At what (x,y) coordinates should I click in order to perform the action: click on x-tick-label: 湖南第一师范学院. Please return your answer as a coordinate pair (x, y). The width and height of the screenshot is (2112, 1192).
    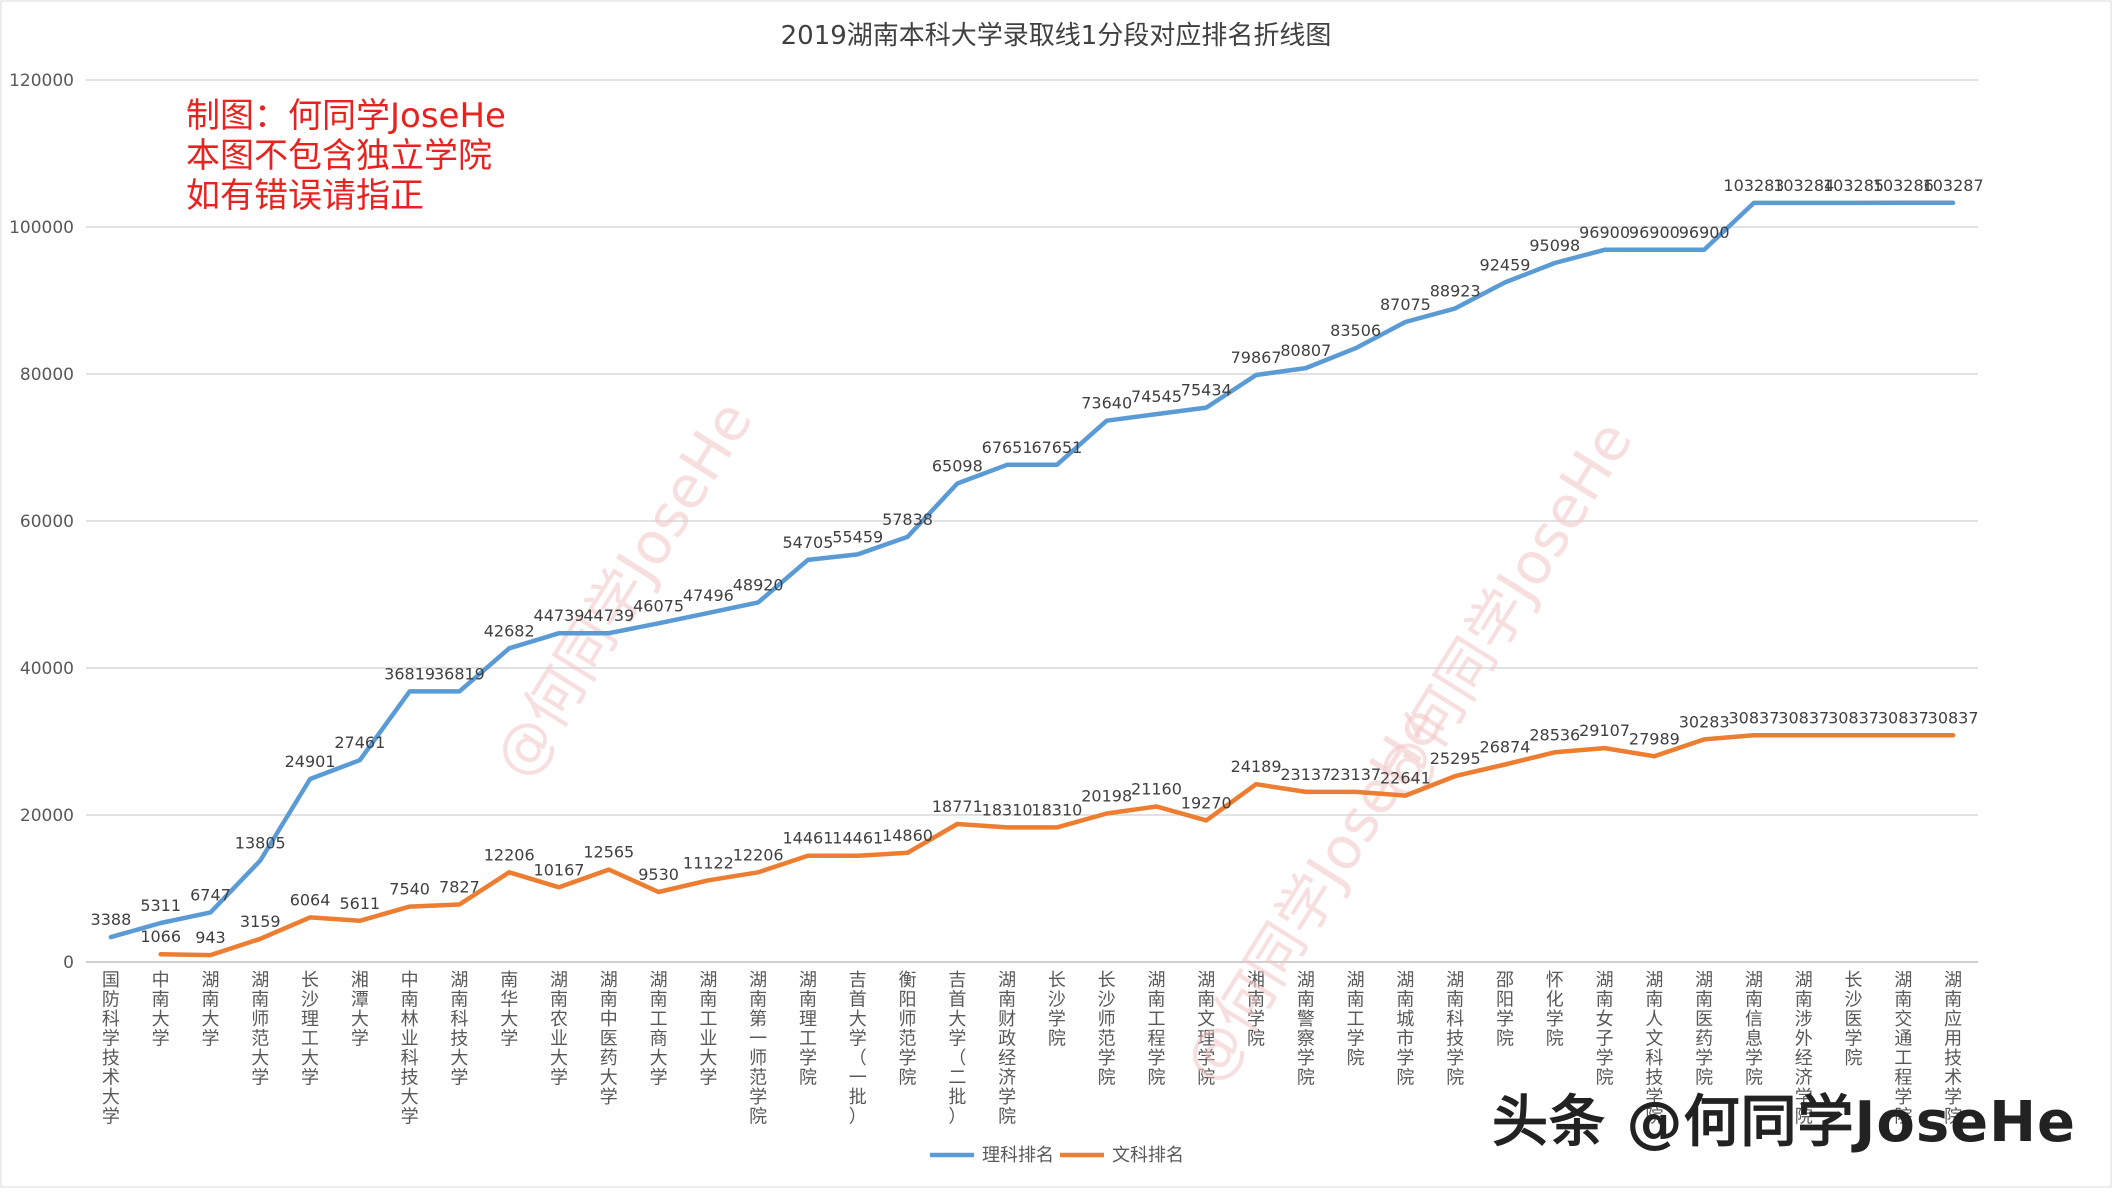
    Looking at the image, I should click on (758, 1049).